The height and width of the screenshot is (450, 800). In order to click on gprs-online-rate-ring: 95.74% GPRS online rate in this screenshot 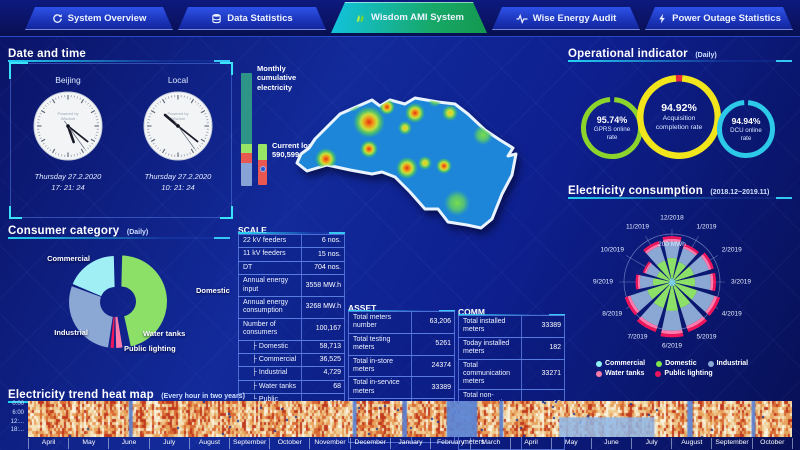, I will do `click(612, 128)`.